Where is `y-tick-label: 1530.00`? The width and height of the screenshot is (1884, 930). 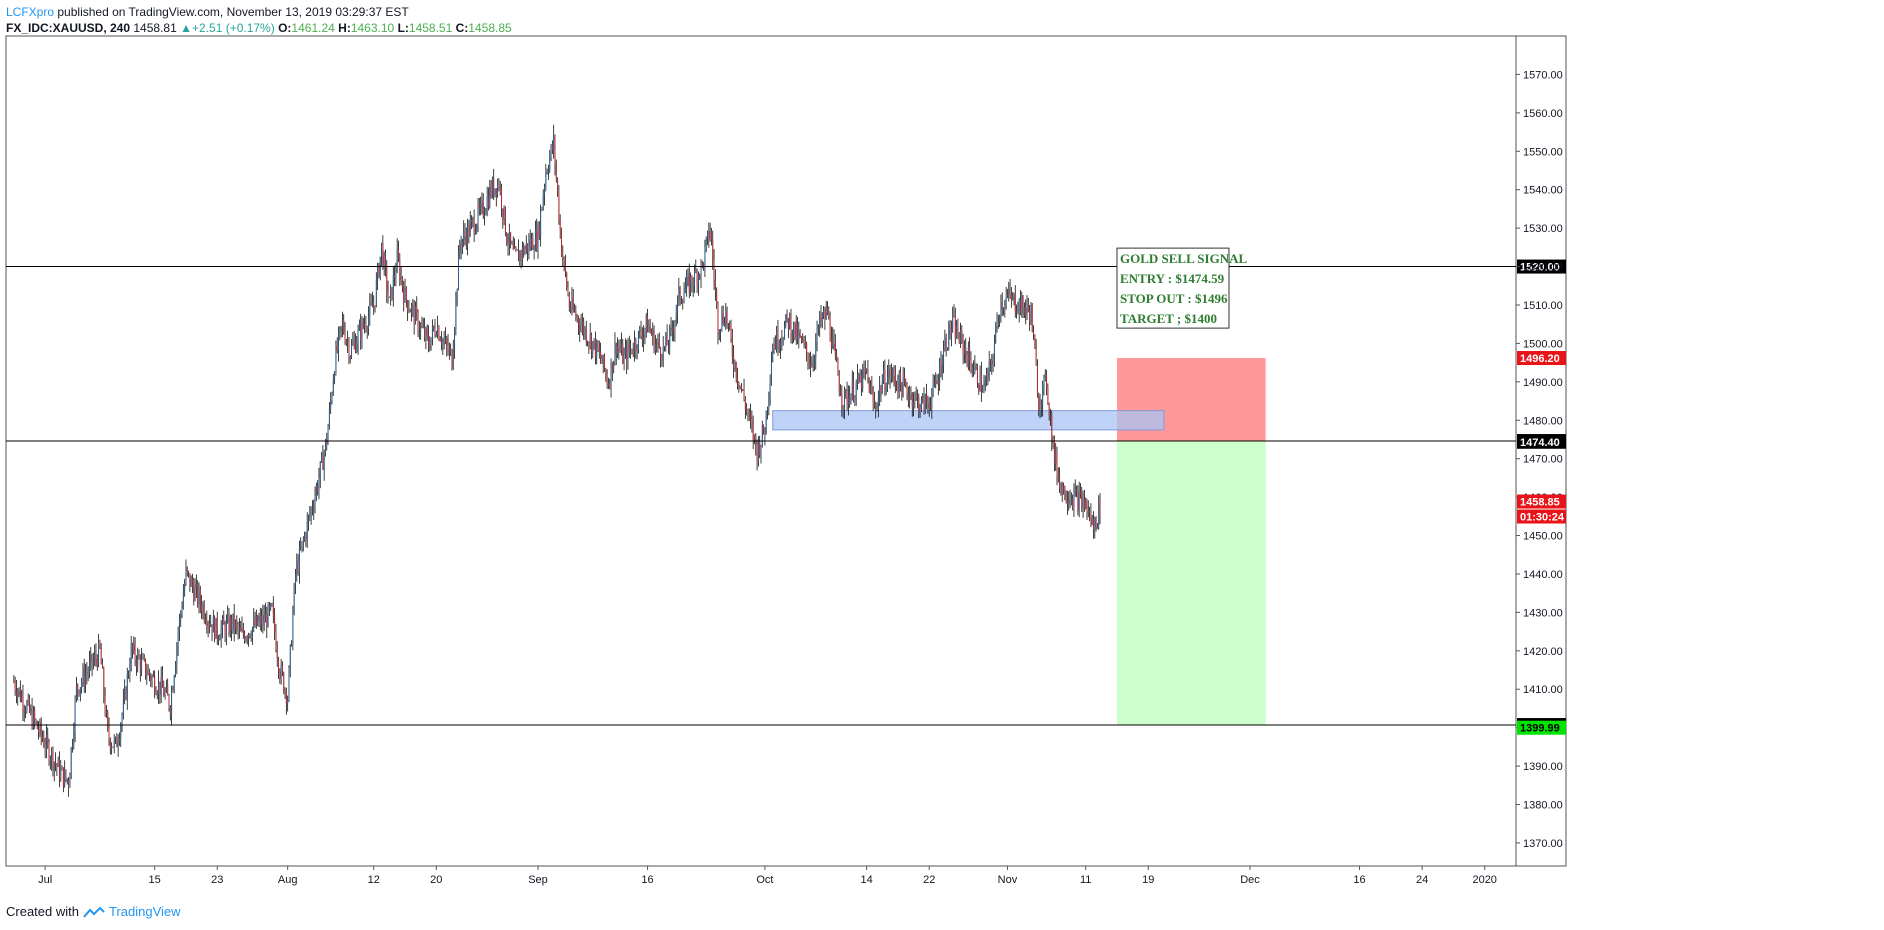
y-tick-label: 1530.00 is located at coordinates (1543, 229).